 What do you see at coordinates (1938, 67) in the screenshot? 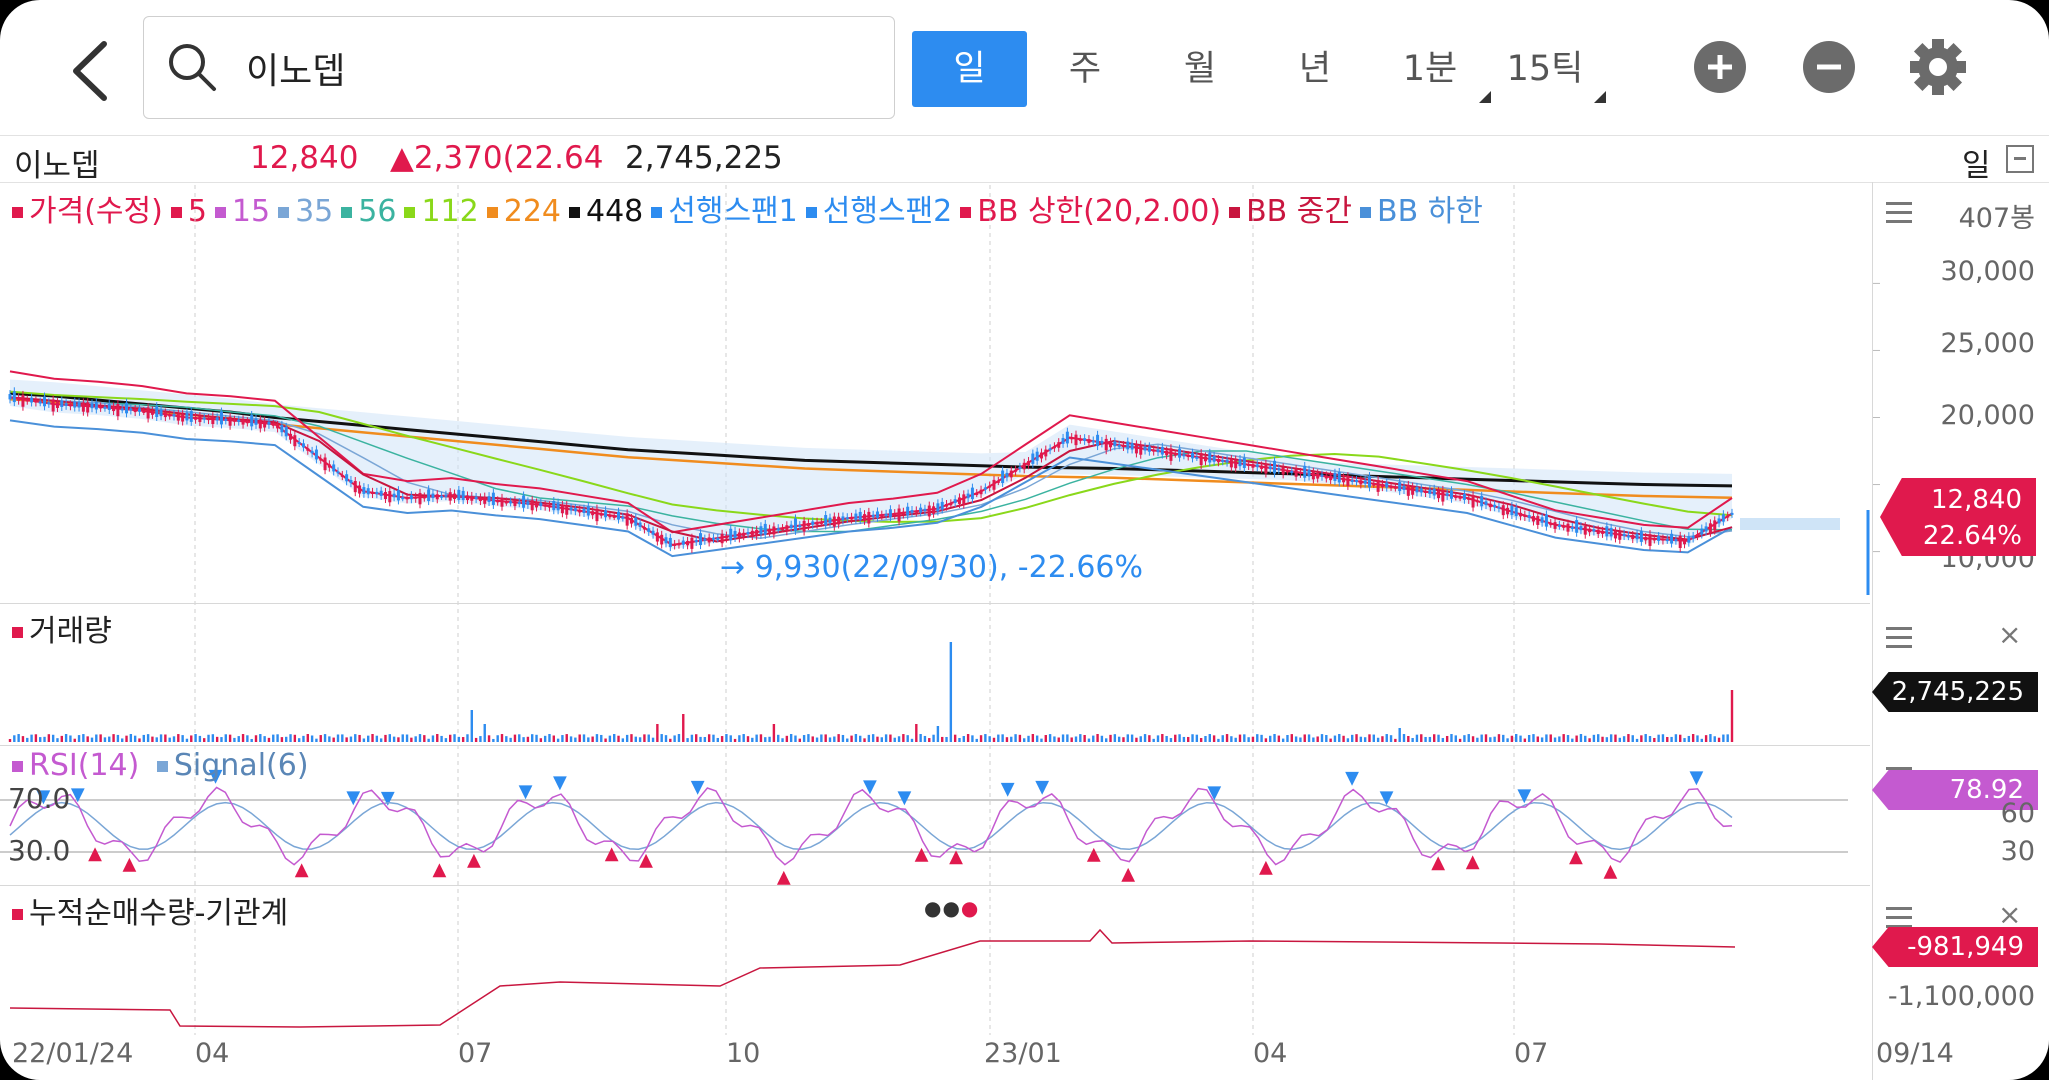
I see `settings-gear-icon` at bounding box center [1938, 67].